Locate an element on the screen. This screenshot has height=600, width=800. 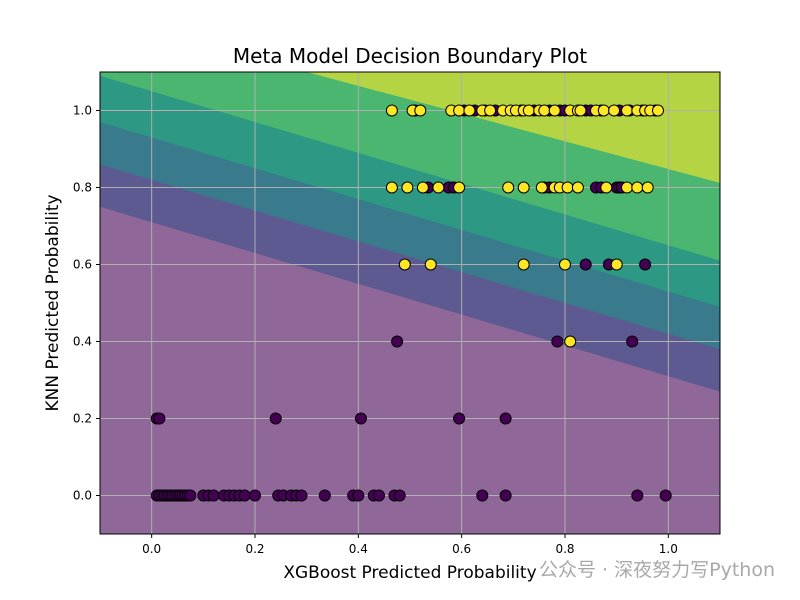
x-tick-label: 1.0 is located at coordinates (668, 549).